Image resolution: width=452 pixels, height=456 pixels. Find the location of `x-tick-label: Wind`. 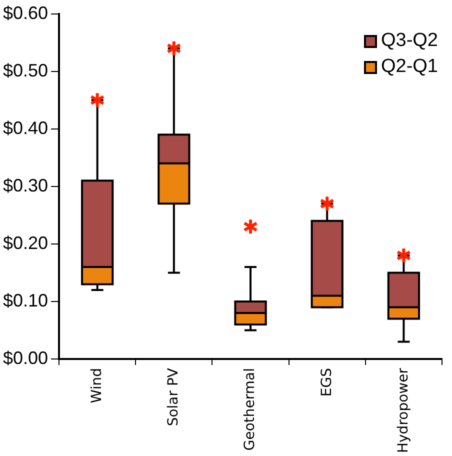

x-tick-label: Wind is located at coordinates (96, 386).